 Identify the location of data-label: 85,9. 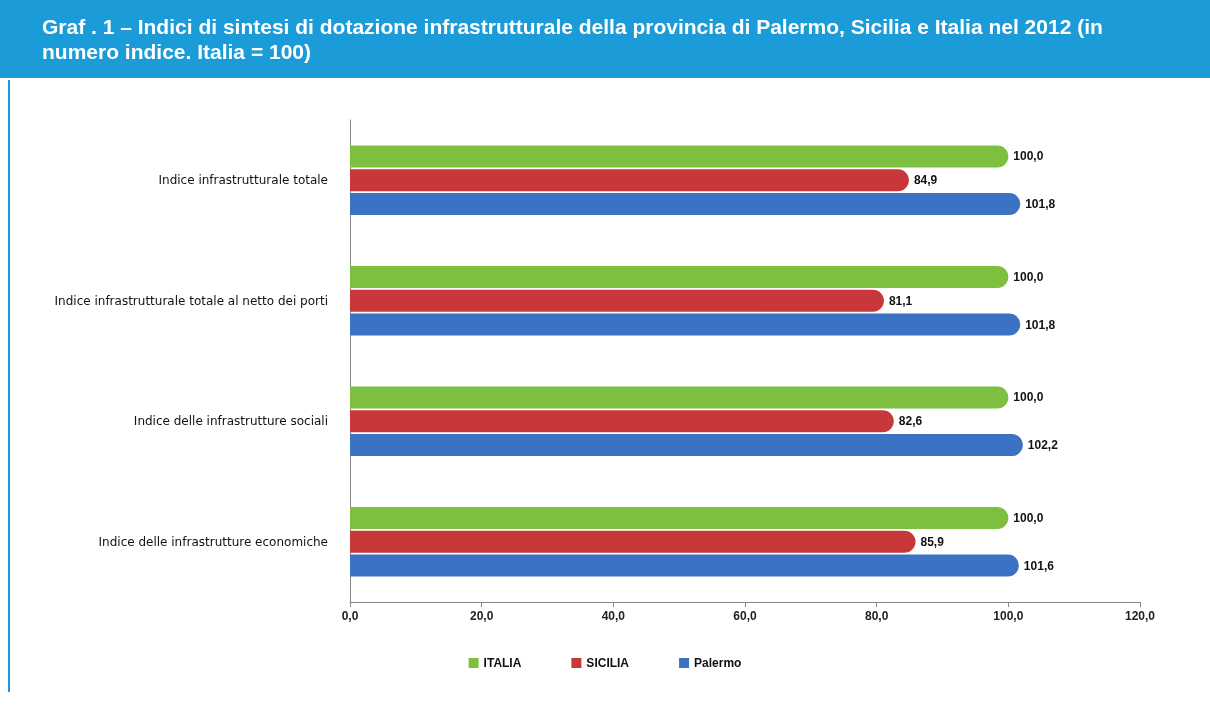
(932, 541).